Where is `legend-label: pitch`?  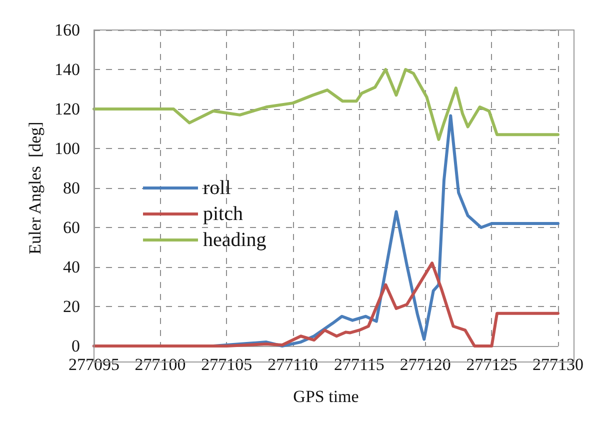 legend-label: pitch is located at coordinates (223, 214).